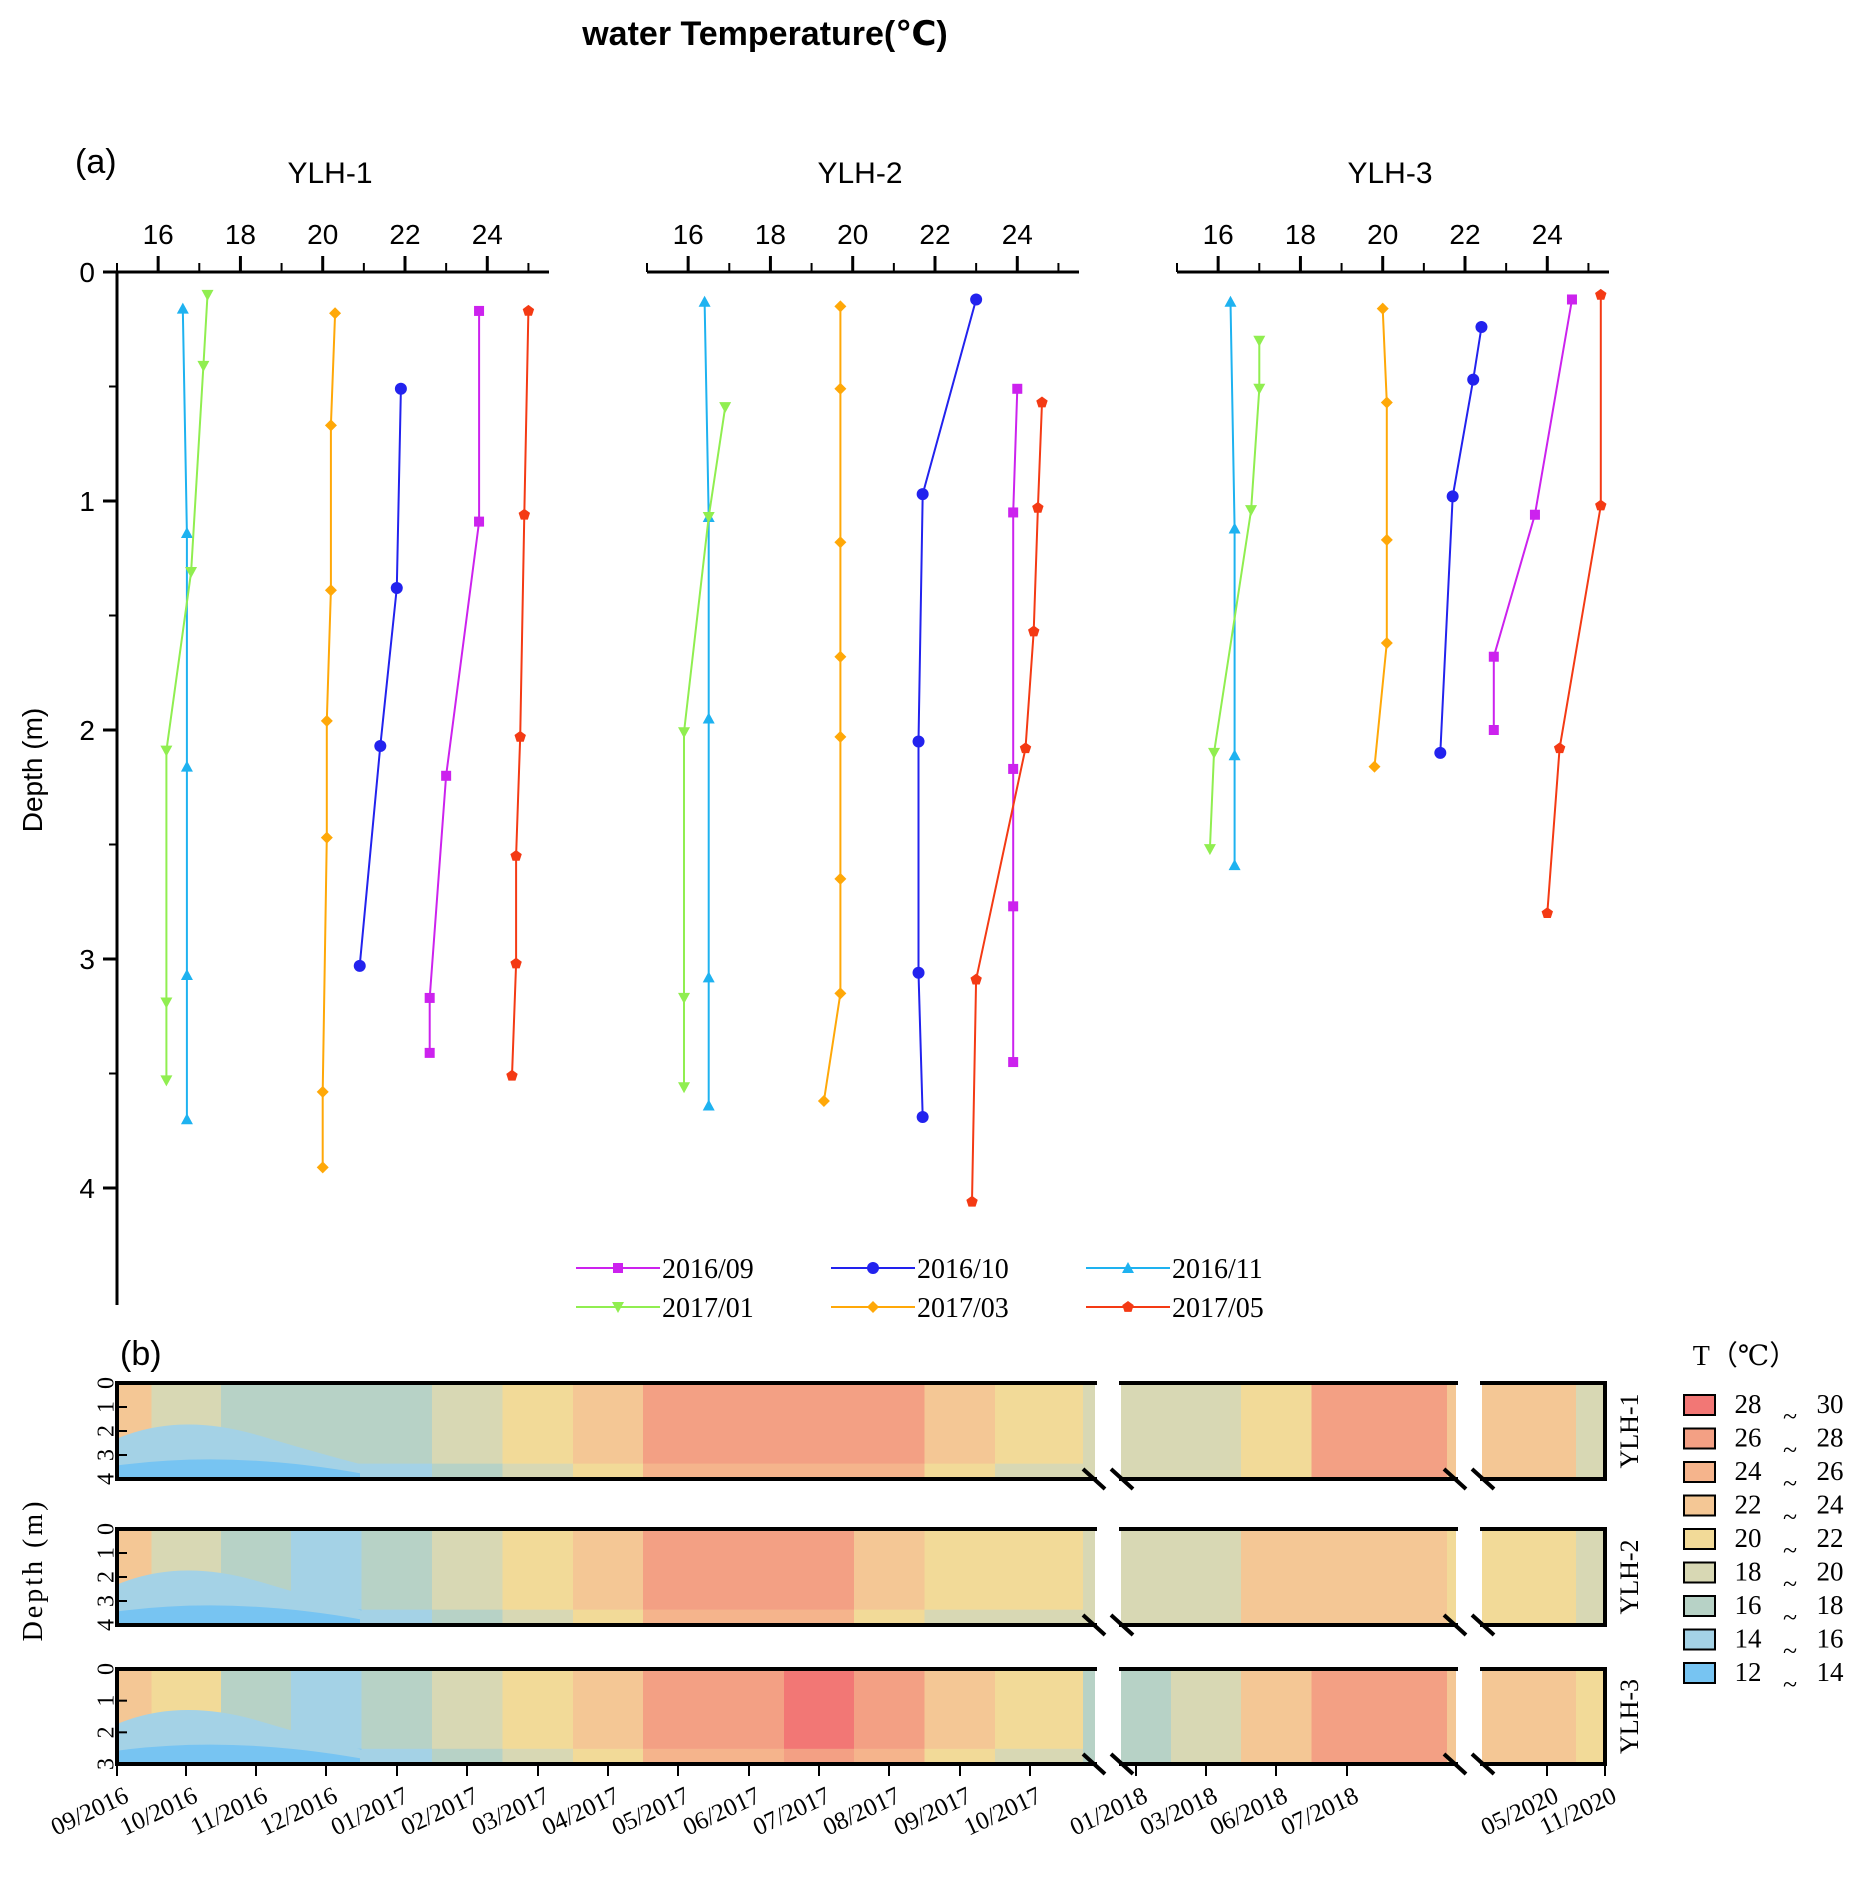 Image resolution: width=1859 pixels, height=1902 pixels. Describe the element at coordinates (107, 1625) in the screenshot. I see `heatmap-depth-label: 4` at that location.